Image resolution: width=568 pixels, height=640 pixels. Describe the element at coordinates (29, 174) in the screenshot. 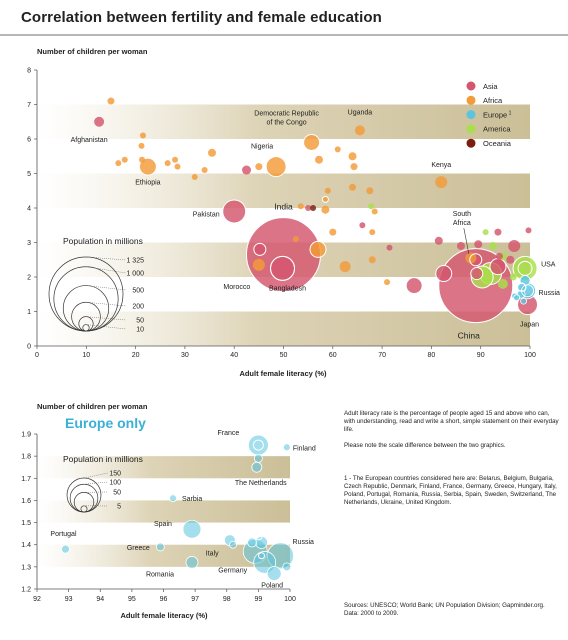

I see `y-tick-label: 5` at that location.